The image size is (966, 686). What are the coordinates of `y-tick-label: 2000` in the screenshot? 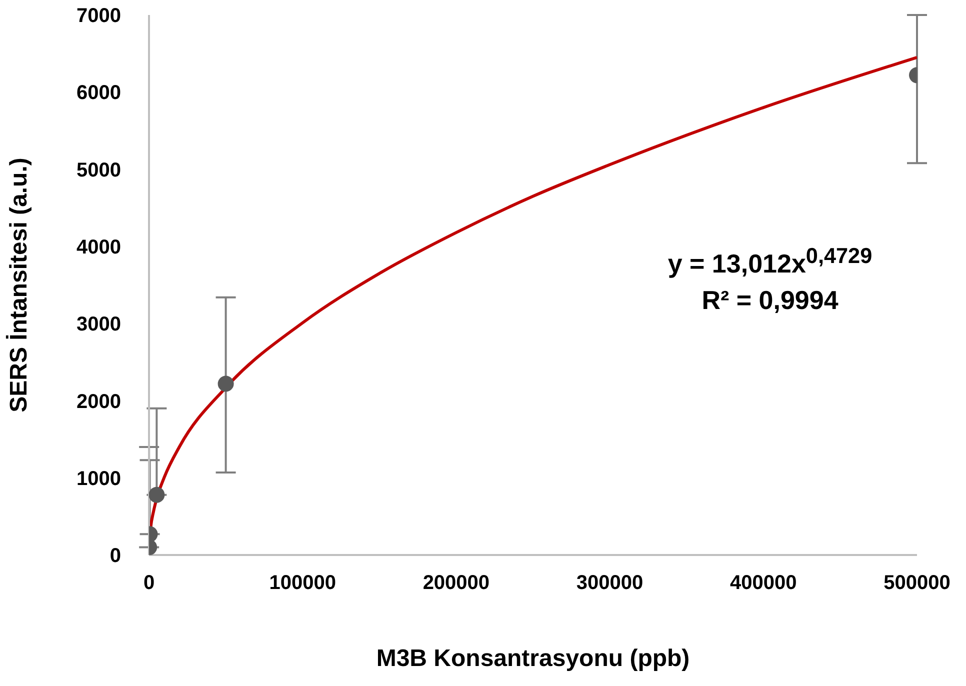 It's located at (98, 401).